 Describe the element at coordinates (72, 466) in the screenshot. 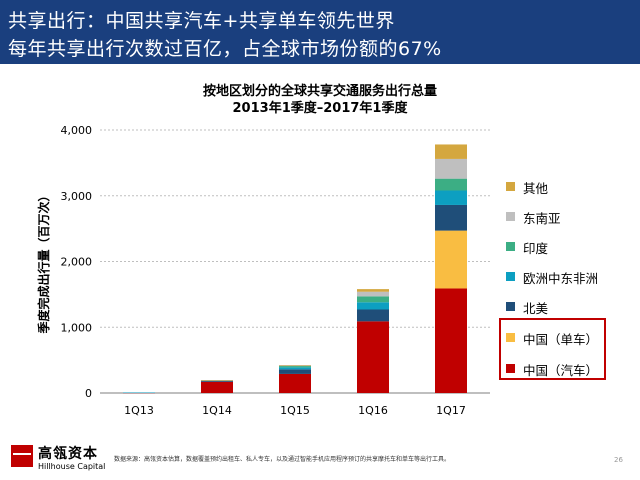

I see `brand-name-en: Hillhouse Capital` at that location.